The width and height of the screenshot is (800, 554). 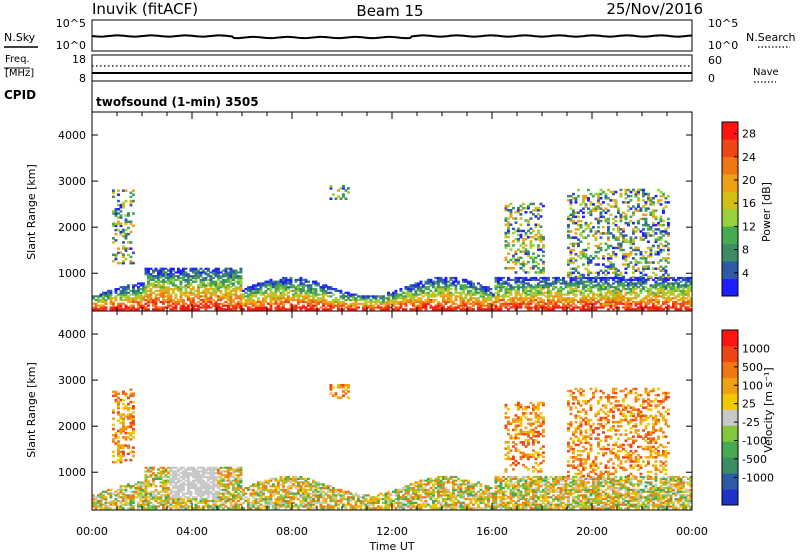 What do you see at coordinates (82, 78) in the screenshot?
I see `freq-left-tick-bottom: 8` at bounding box center [82, 78].